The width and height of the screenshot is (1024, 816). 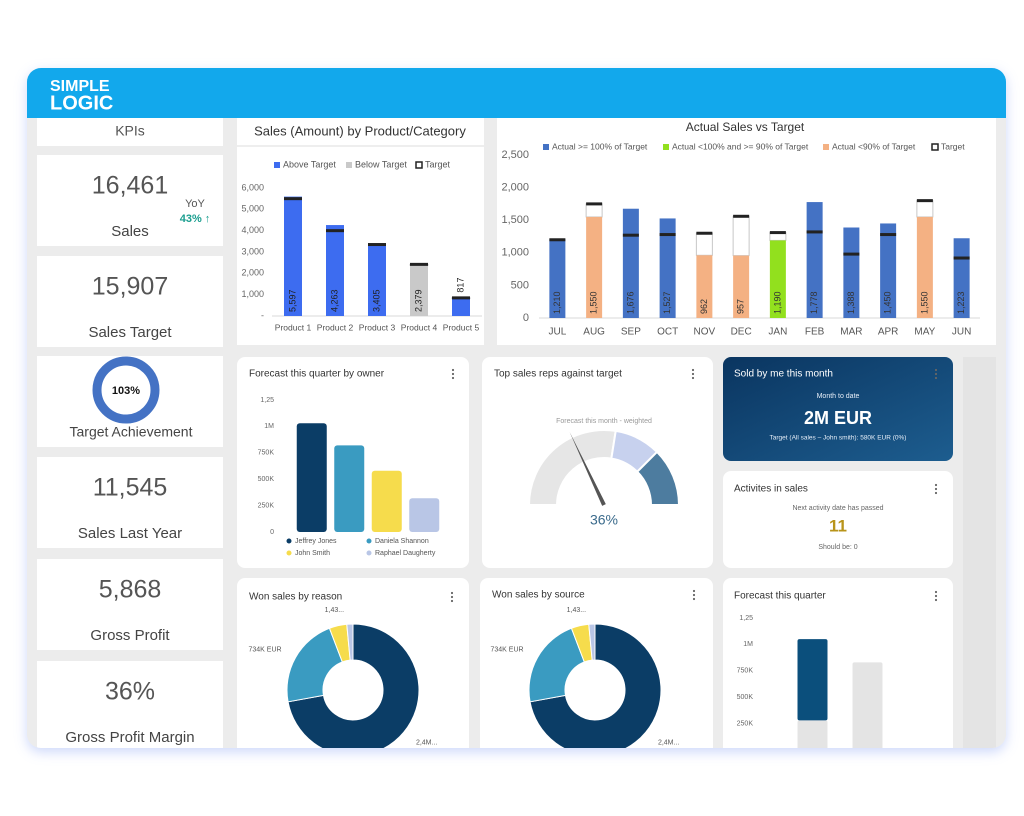 I want to click on card-note: Should be: 0, so click(x=837, y=547).